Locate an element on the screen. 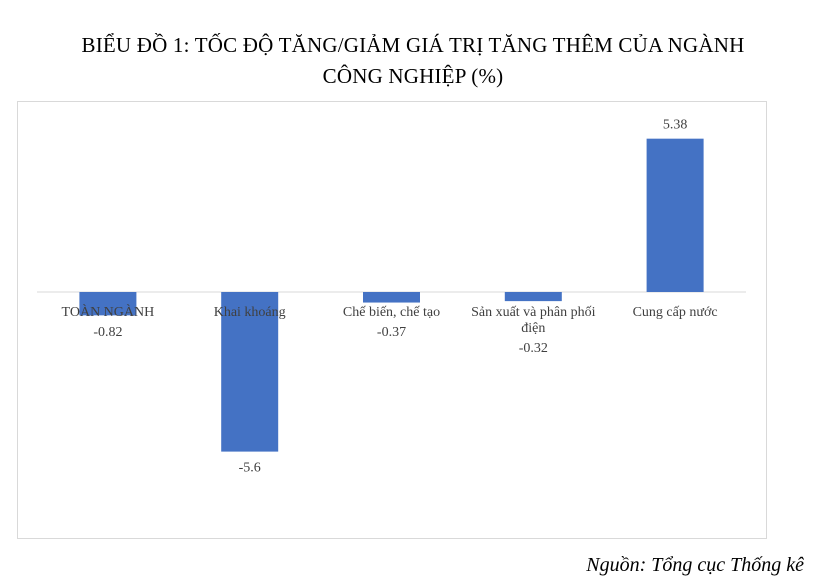 Image resolution: width=826 pixels, height=587 pixels. data-label-4: -0.32 is located at coordinates (533, 348).